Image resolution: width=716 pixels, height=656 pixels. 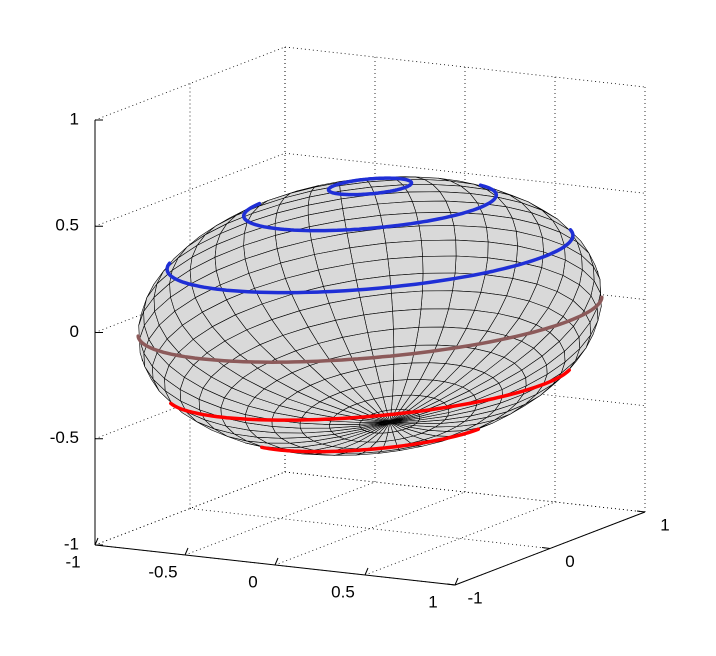 I want to click on z-tick-label: -0.5, so click(x=64, y=437).